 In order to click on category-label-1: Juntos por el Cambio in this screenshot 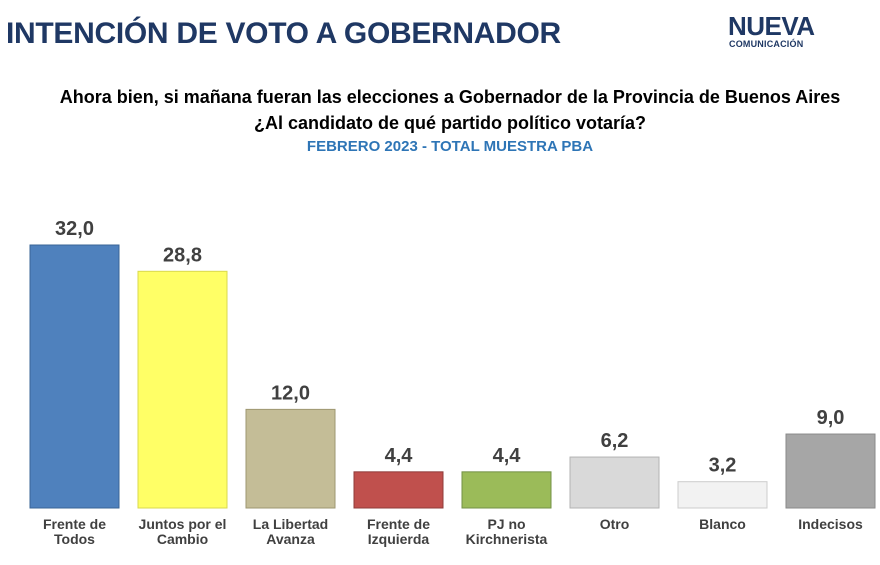, I will do `click(183, 531)`.